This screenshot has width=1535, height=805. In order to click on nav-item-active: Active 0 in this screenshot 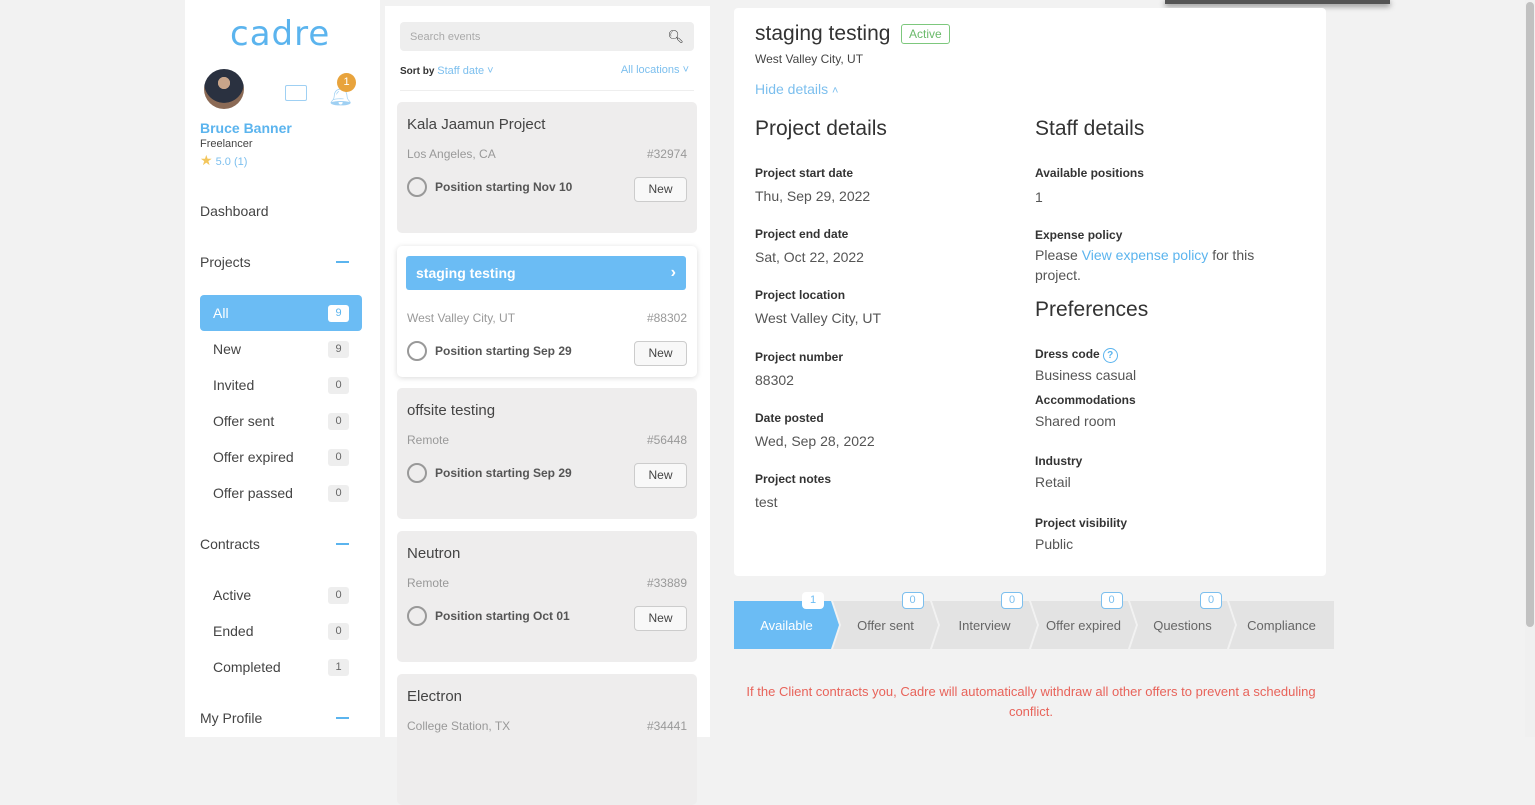, I will do `click(281, 595)`.